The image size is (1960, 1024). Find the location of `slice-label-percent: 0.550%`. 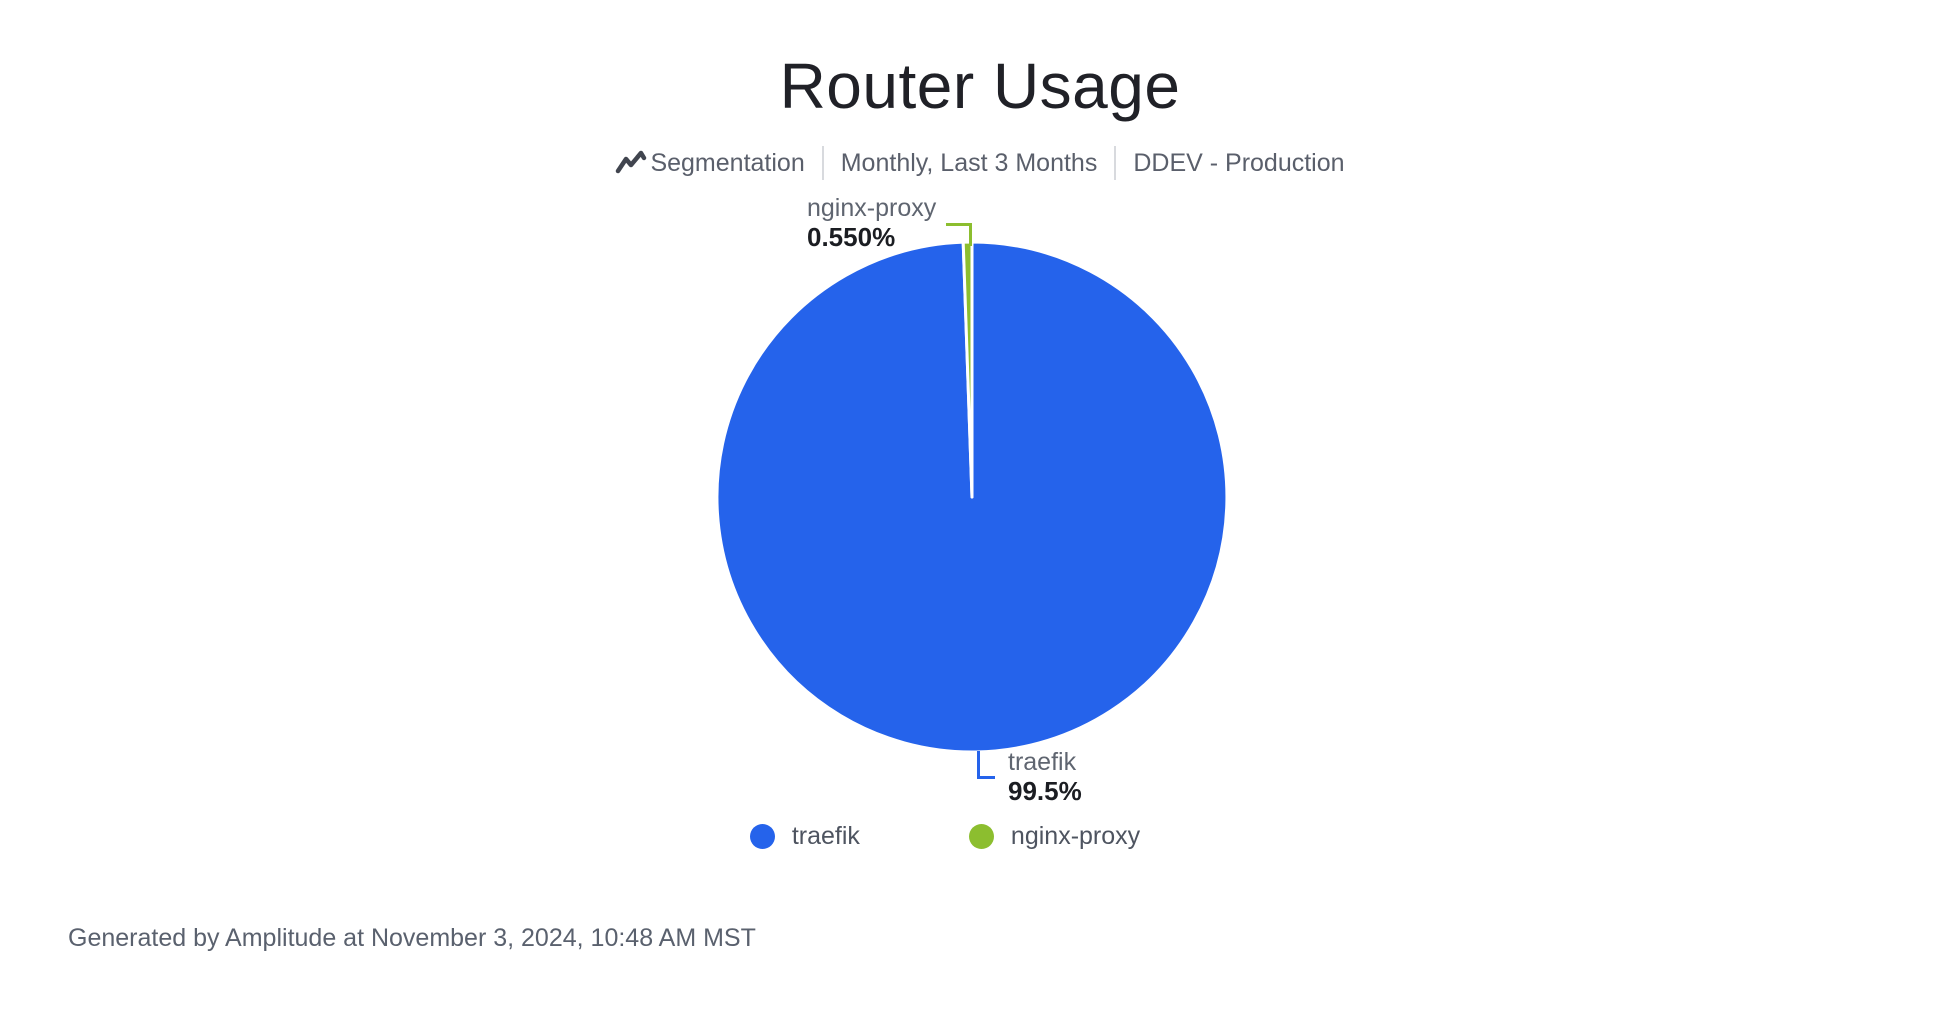

slice-label-percent: 0.550% is located at coordinates (851, 237).